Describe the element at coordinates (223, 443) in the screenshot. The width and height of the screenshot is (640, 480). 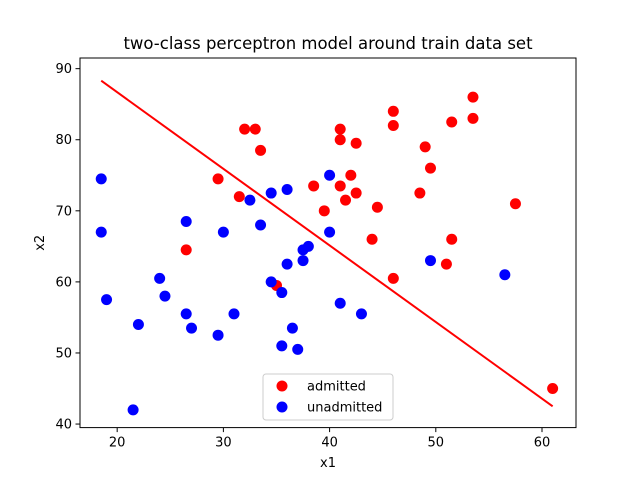
I see `x-tick-label: 30` at that location.